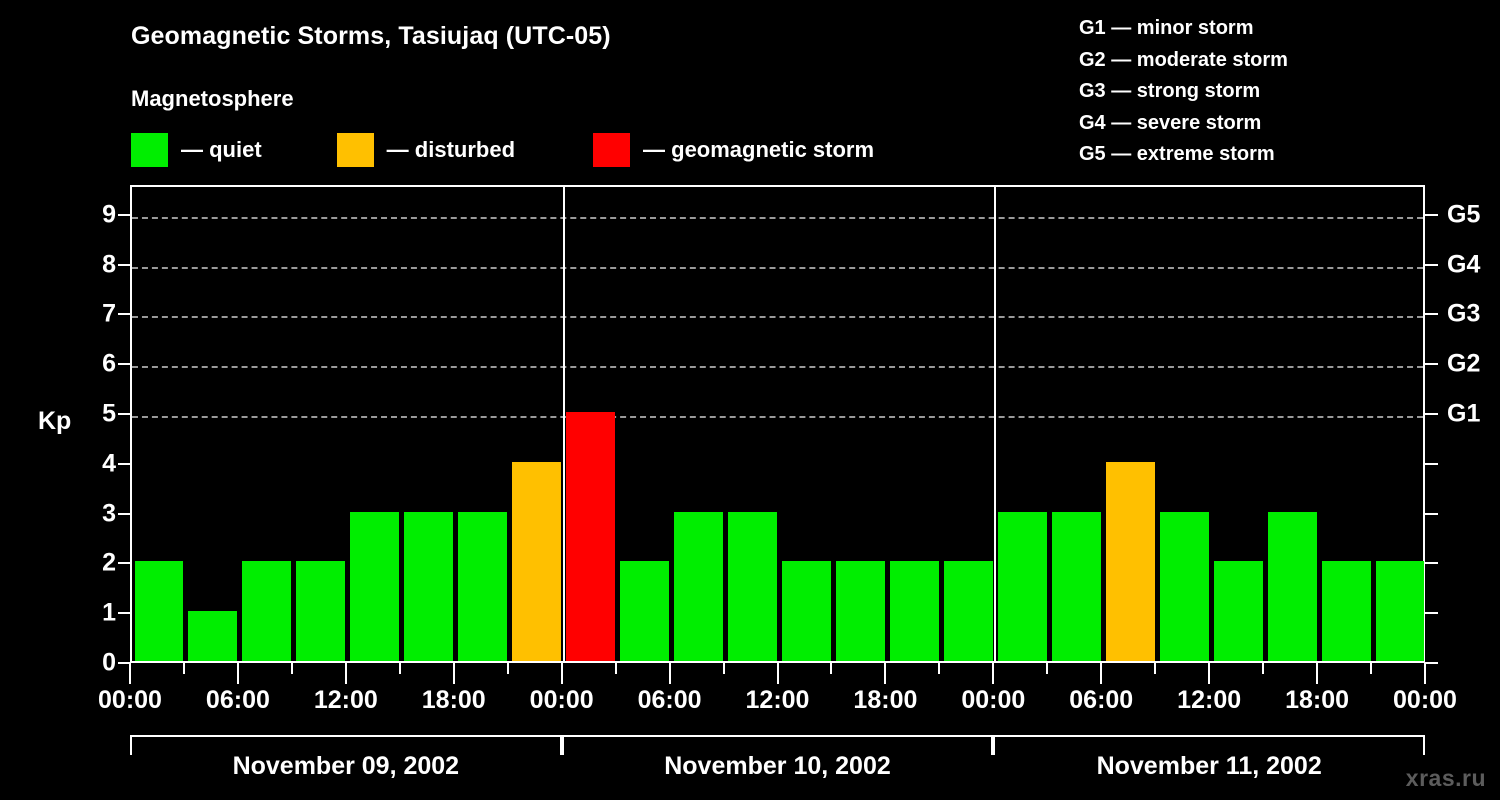 Image resolution: width=1500 pixels, height=800 pixels. What do you see at coordinates (109, 313) in the screenshot?
I see `y-tick-label: 7` at bounding box center [109, 313].